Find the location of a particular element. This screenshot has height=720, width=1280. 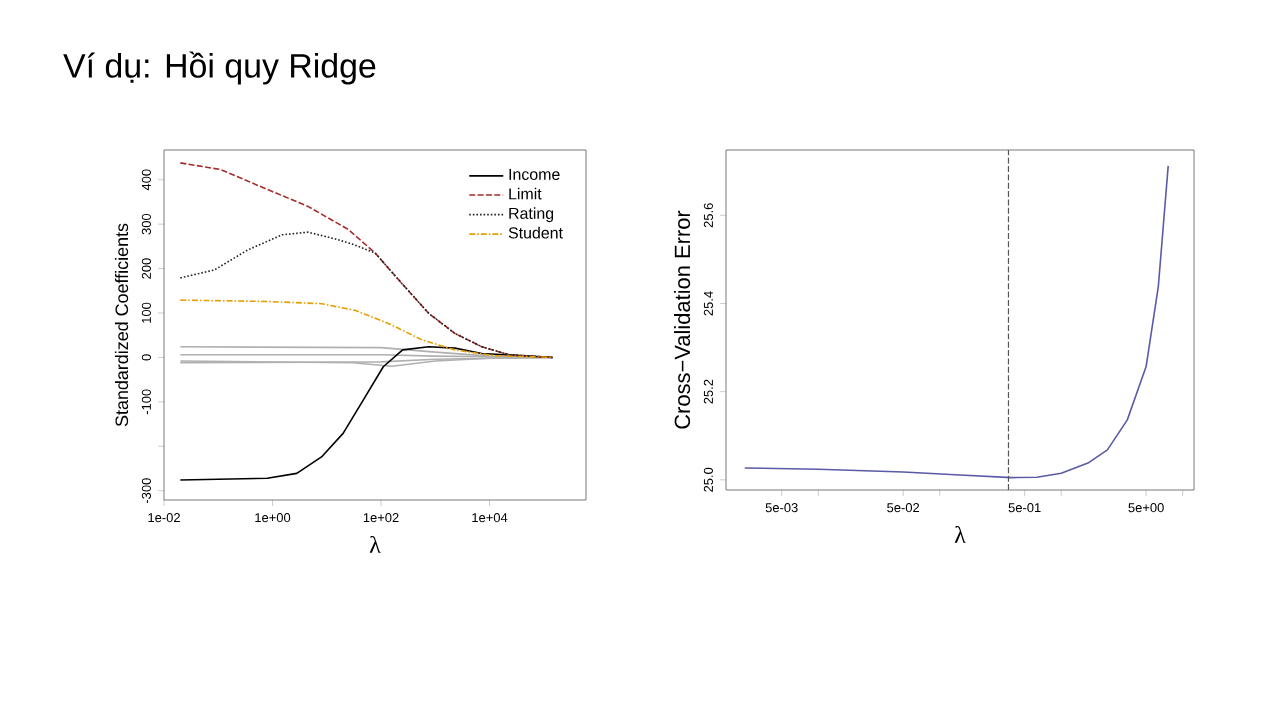

chart-title: Ví dụ: Hồi quy Ridge is located at coordinates (219, 68).